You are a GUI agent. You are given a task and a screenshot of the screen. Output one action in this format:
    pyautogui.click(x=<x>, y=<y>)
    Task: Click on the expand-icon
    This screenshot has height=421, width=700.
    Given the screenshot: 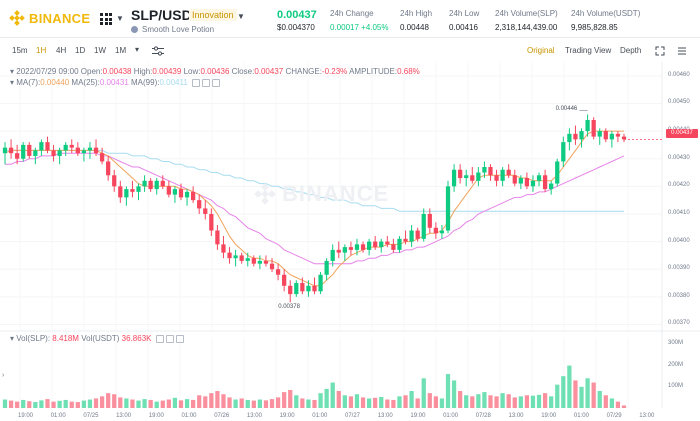 What is the action you would take?
    pyautogui.click(x=660, y=51)
    